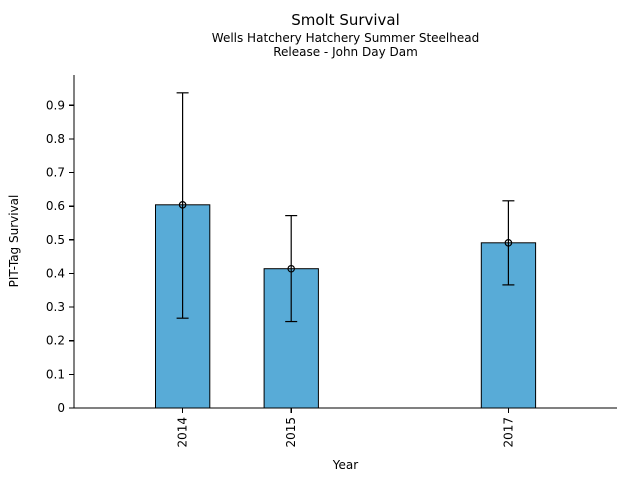 This screenshot has height=480, width=640. What do you see at coordinates (55, 206) in the screenshot?
I see `y-tick-label: 0.6` at bounding box center [55, 206].